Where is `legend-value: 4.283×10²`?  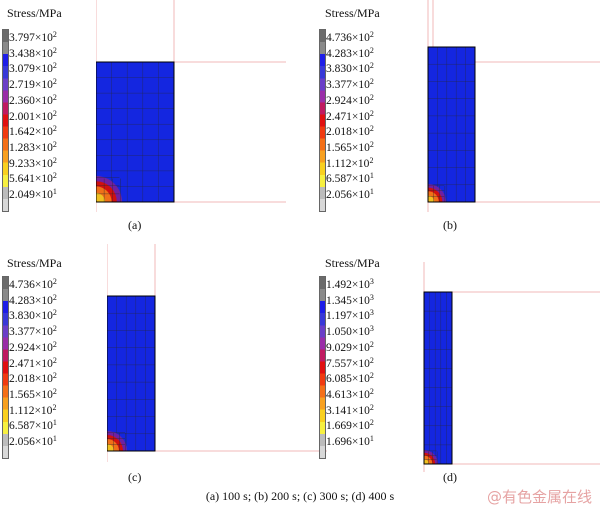
legend-value: 4.283×10² is located at coordinates (350, 52).